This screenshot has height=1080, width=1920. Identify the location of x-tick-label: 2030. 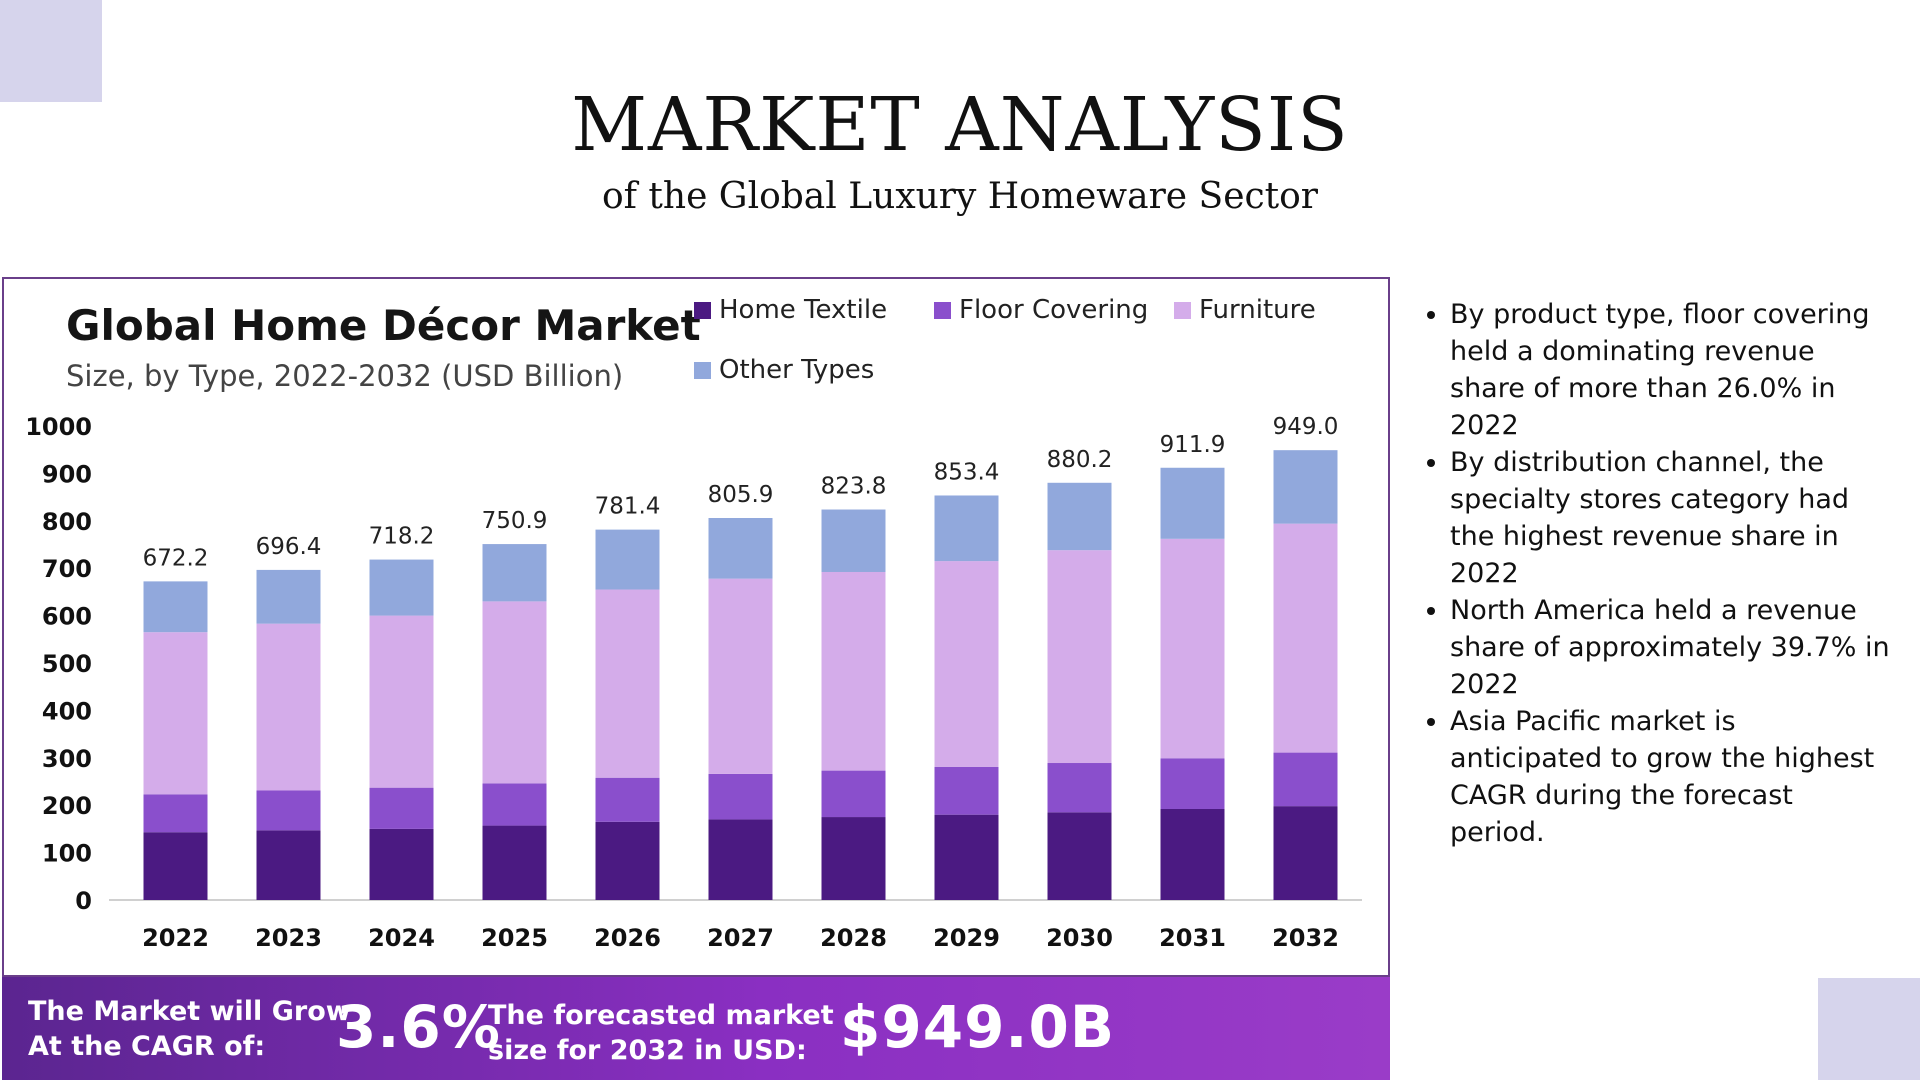
(1079, 938).